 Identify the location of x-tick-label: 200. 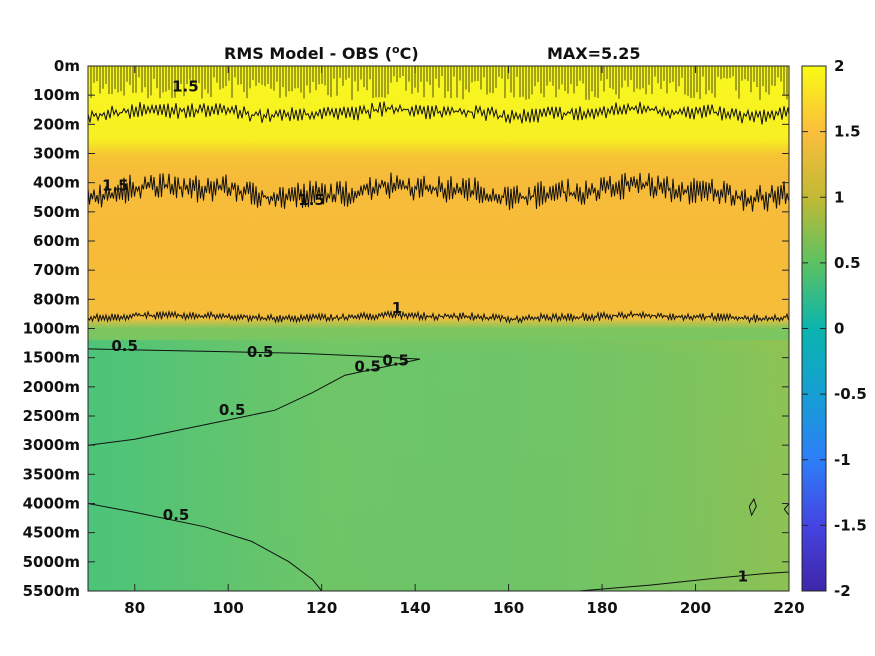
(695, 608).